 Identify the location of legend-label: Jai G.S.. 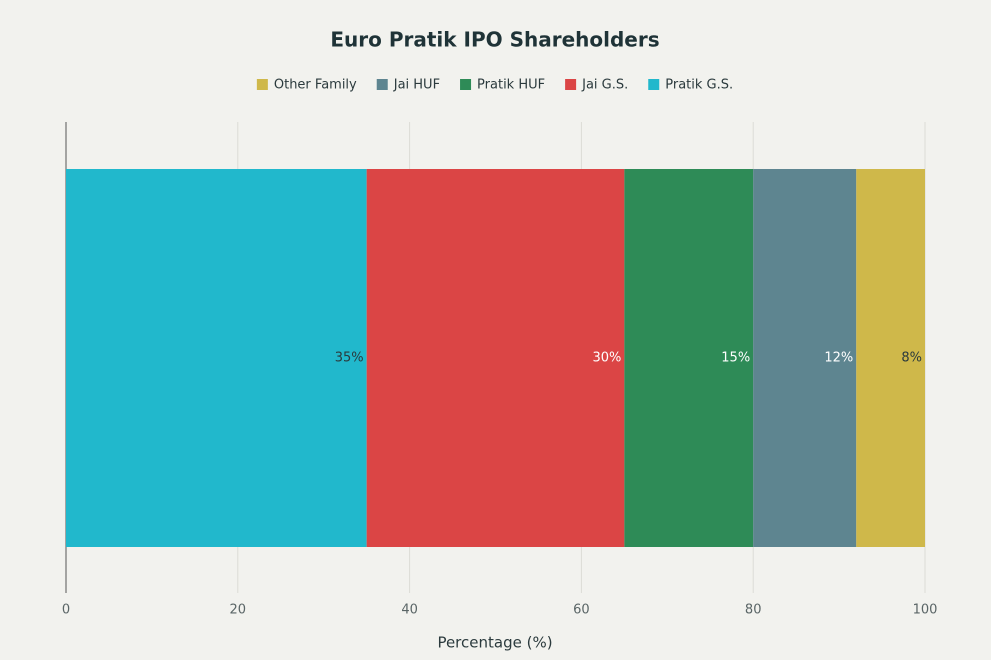
(604, 85).